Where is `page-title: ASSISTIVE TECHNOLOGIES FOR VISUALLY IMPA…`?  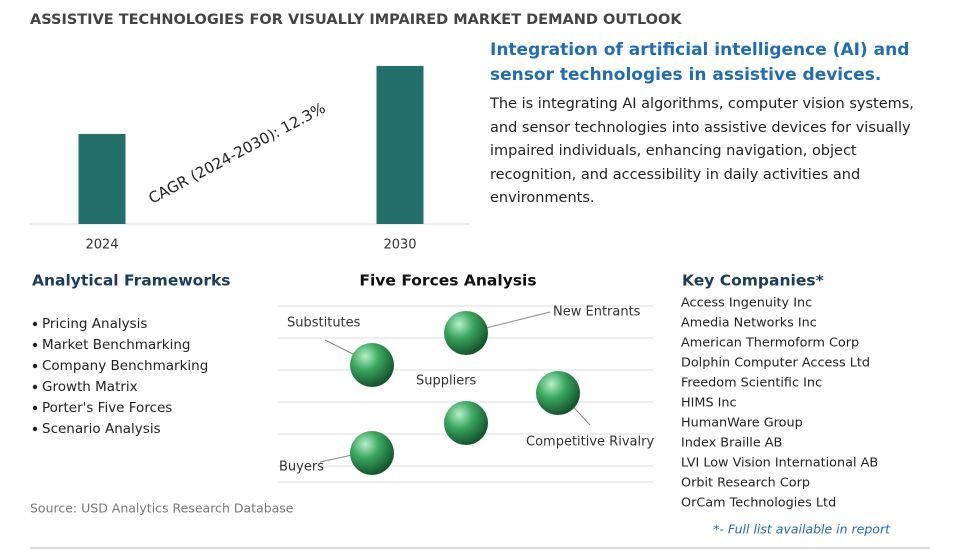
page-title: ASSISTIVE TECHNOLOGIES FOR VISUALLY IMPA… is located at coordinates (356, 20).